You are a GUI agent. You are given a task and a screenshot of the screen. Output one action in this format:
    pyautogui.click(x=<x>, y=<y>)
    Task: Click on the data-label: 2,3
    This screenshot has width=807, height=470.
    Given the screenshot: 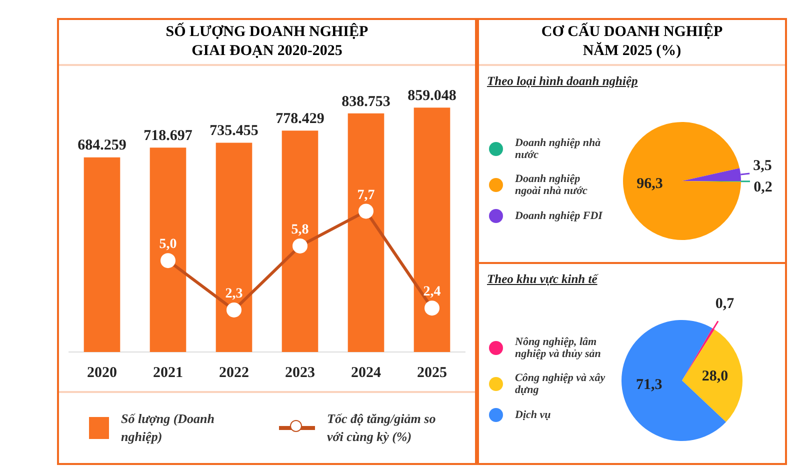 What is the action you would take?
    pyautogui.click(x=234, y=294)
    